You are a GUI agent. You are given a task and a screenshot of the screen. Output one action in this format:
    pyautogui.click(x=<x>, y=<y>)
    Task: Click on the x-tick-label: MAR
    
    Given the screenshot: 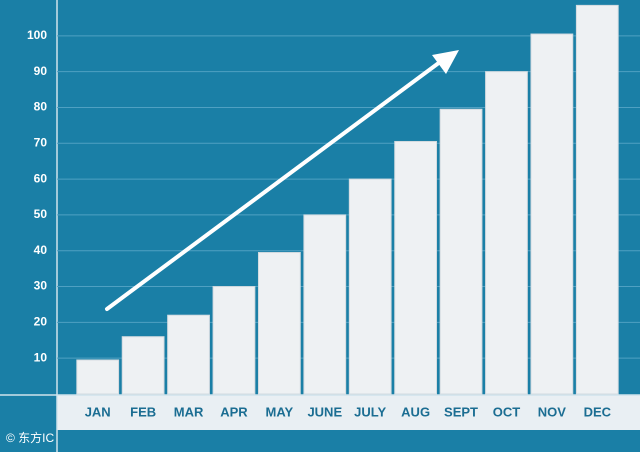 What is the action you would take?
    pyautogui.click(x=189, y=411)
    